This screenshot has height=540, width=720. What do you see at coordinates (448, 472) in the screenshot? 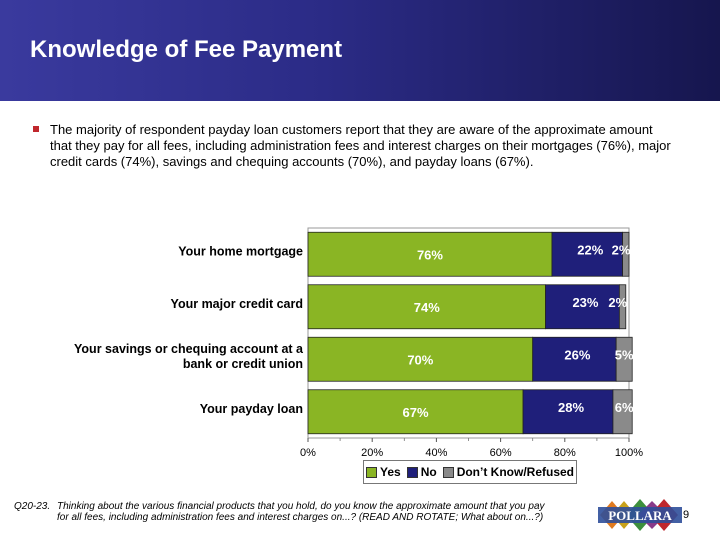
I see `legend-swatch-dk` at bounding box center [448, 472].